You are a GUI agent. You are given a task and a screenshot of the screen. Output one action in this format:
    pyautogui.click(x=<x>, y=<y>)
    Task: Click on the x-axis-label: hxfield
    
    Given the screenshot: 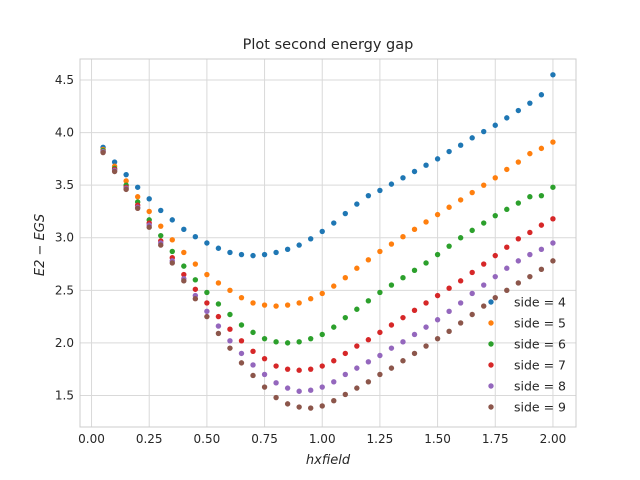 What is the action you would take?
    pyautogui.click(x=328, y=460)
    